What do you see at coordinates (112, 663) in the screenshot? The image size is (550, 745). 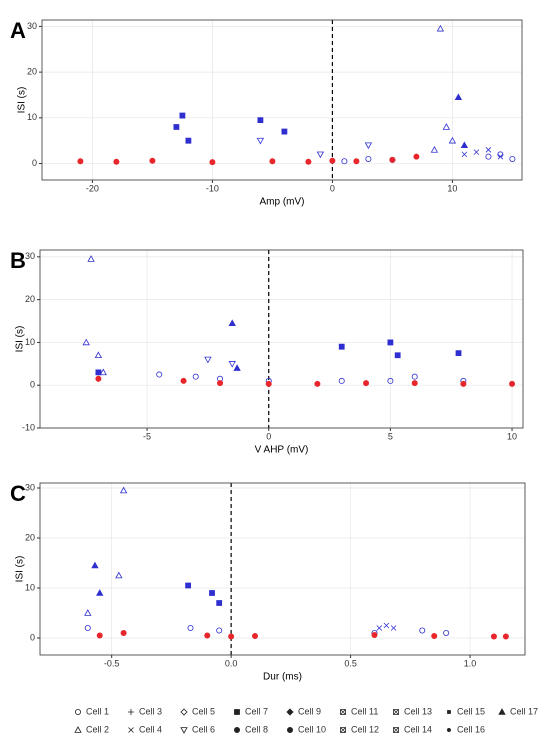 I see `x-tick-label: -0.5` at bounding box center [112, 663].